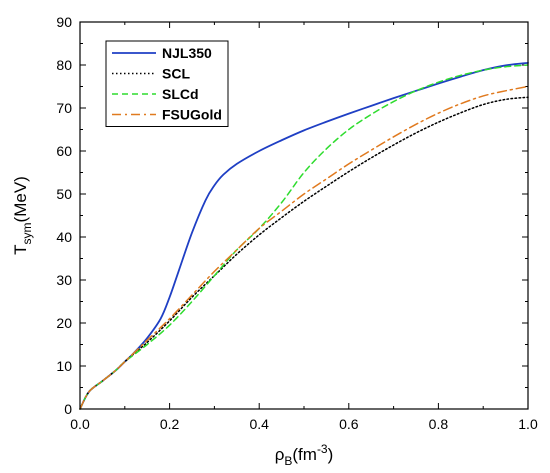 This screenshot has height=473, width=550. What do you see at coordinates (64, 280) in the screenshot?
I see `y-tick-label: 30` at bounding box center [64, 280].